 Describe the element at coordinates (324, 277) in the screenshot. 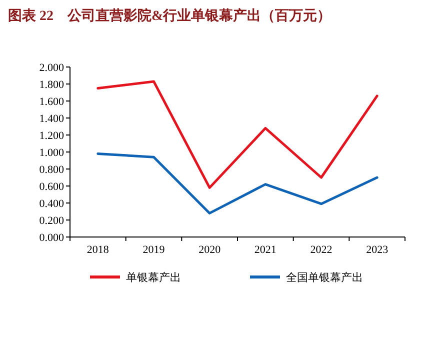

I see `legend-label: 全国单银幕产出` at that location.